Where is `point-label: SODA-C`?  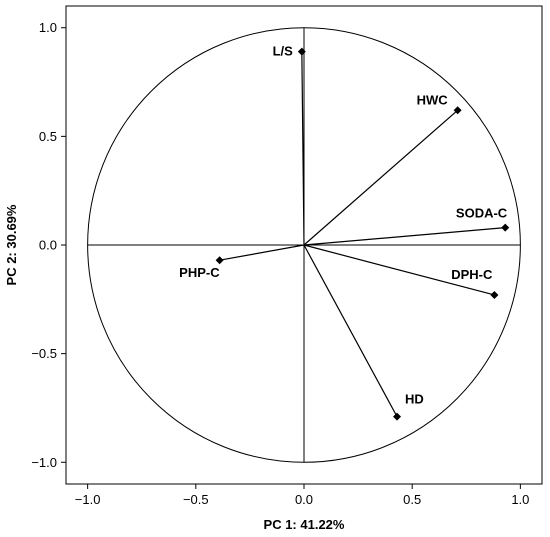 point-label: SODA-C is located at coordinates (482, 213).